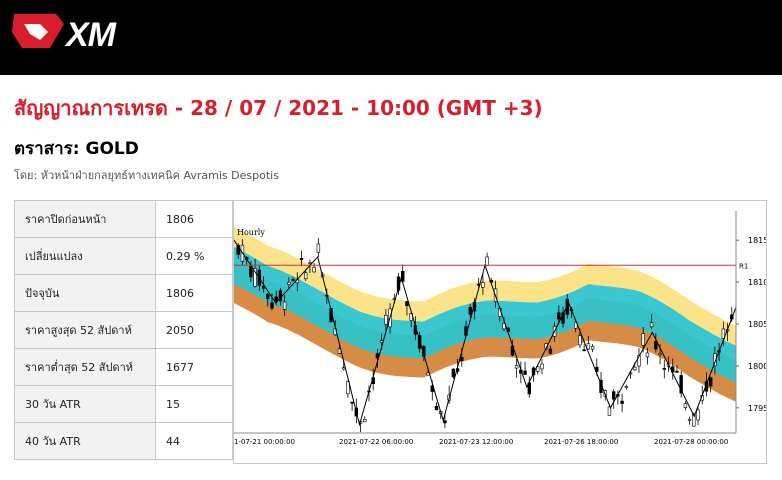  I want to click on x-tick-label: 2021-07-23 12:00:00, so click(476, 442).